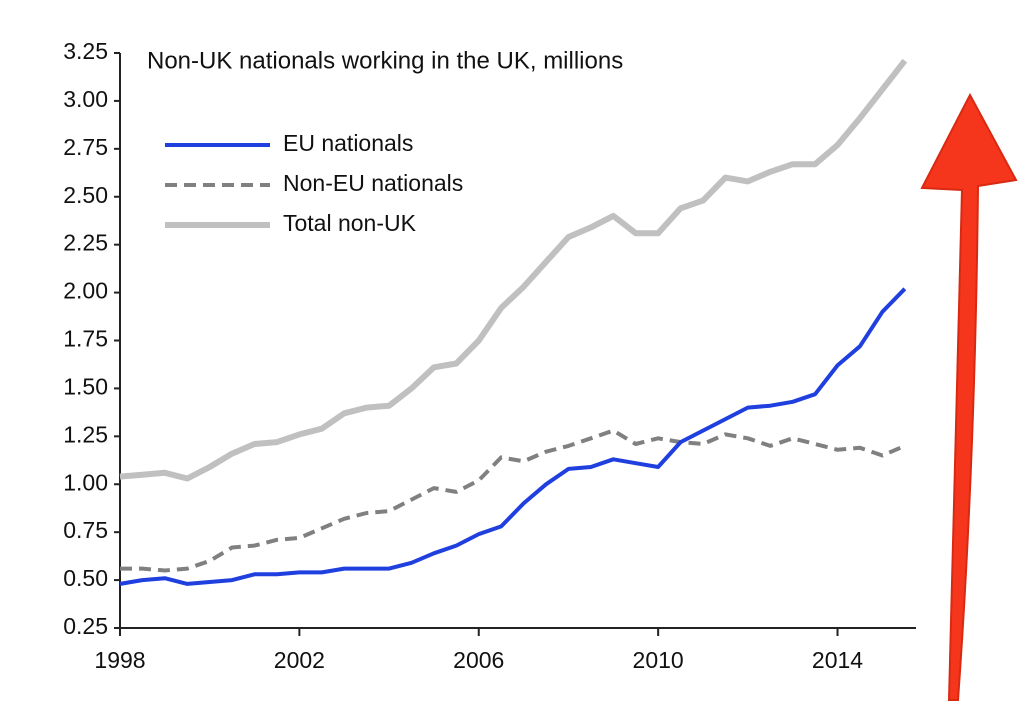 The height and width of the screenshot is (712, 1018). What do you see at coordinates (85, 482) in the screenshot?
I see `y-tick-label: 1.00` at bounding box center [85, 482].